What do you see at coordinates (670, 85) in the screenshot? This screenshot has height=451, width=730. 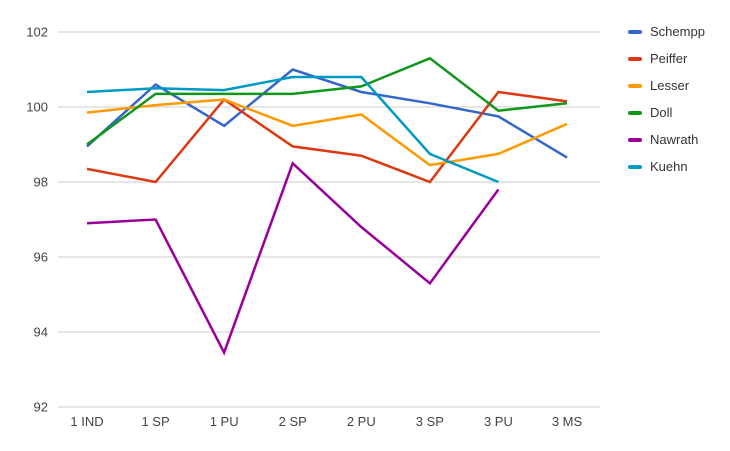 I see `legend-label: Lesser` at bounding box center [670, 85].